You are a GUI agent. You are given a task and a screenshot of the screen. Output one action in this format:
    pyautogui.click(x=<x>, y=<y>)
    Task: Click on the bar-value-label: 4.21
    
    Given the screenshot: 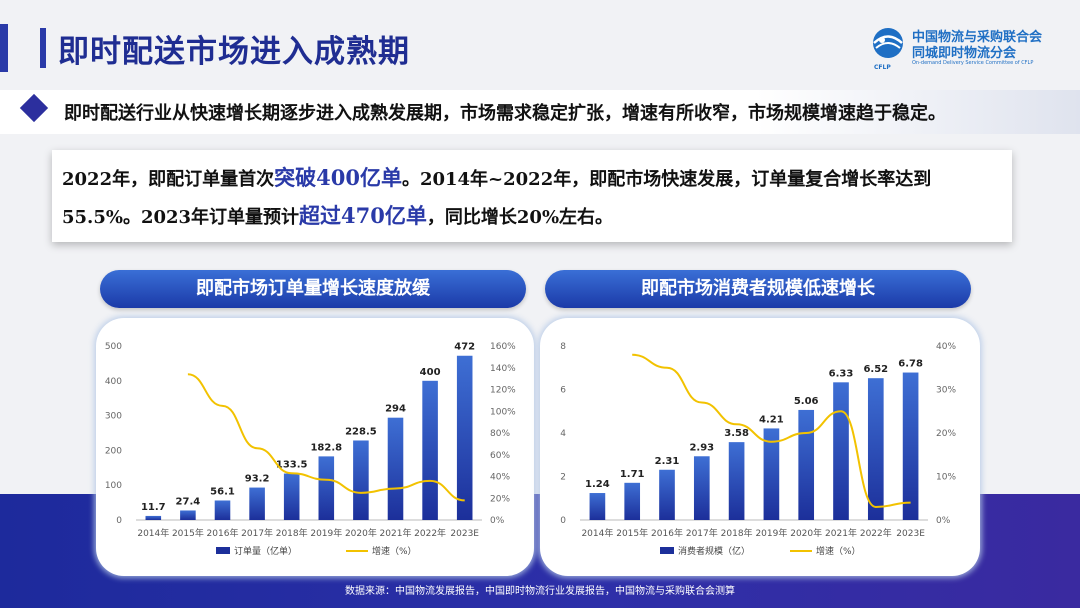 What is the action you would take?
    pyautogui.click(x=771, y=419)
    